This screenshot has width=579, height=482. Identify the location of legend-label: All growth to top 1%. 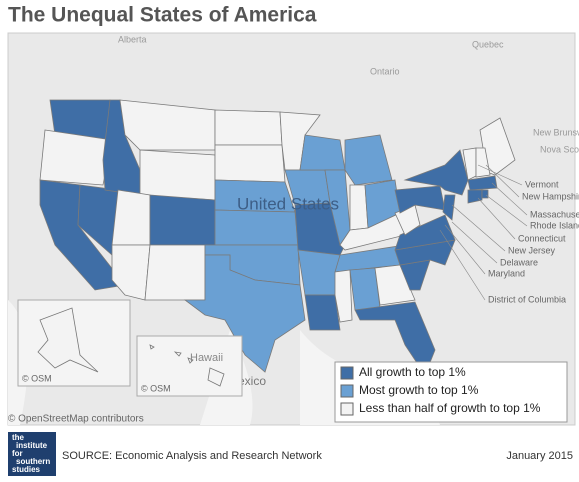
(412, 372).